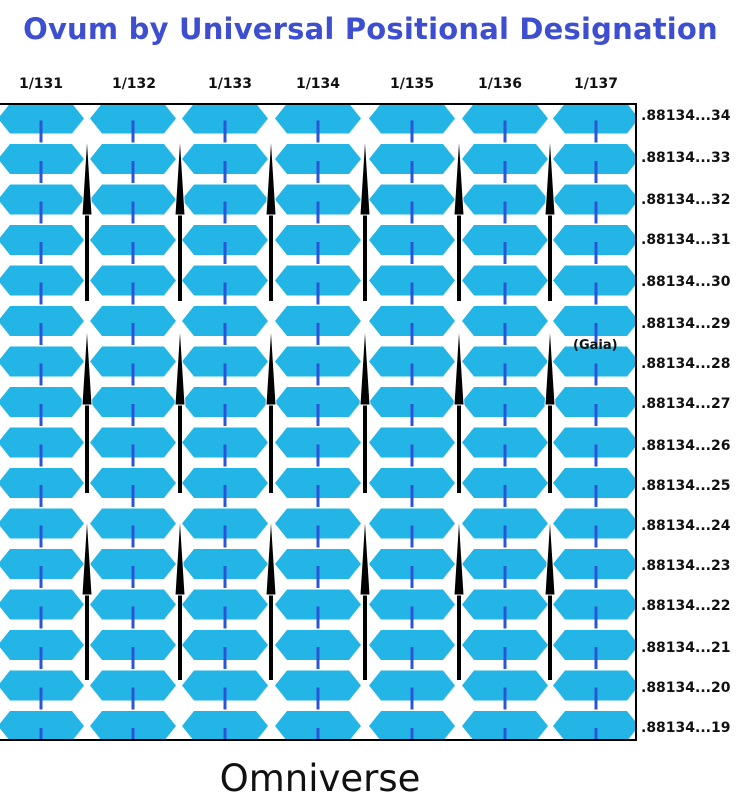  I want to click on row-label: .88134...19, so click(686, 728).